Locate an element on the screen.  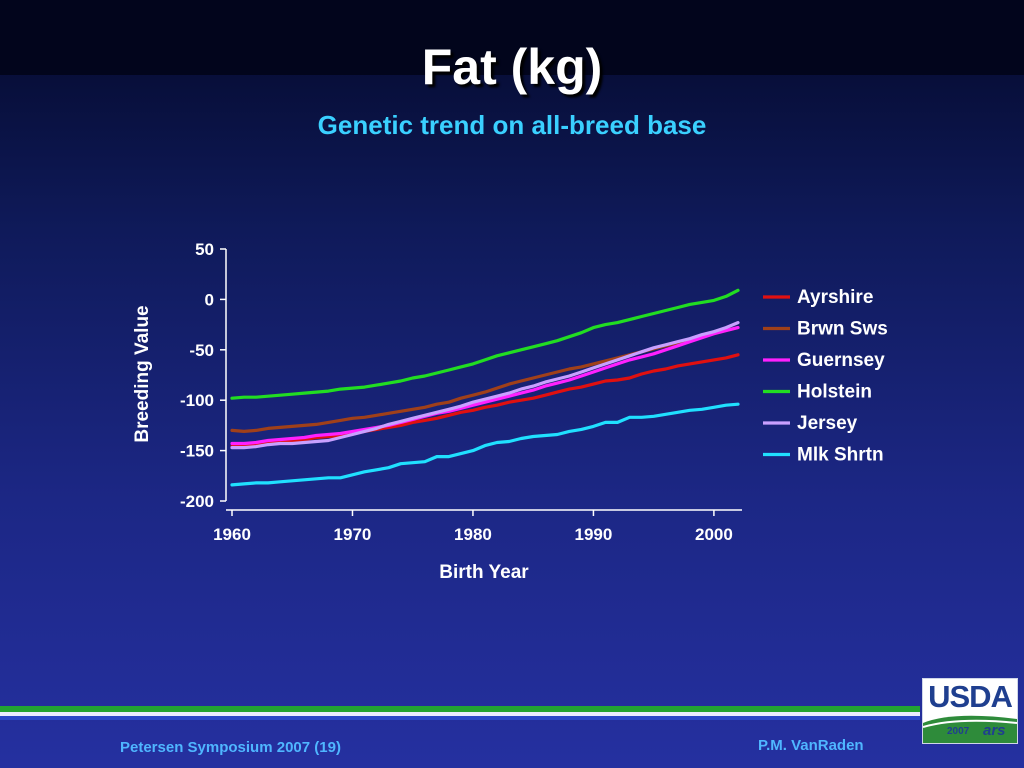
series-line-ayrshire is located at coordinates (485, 401).